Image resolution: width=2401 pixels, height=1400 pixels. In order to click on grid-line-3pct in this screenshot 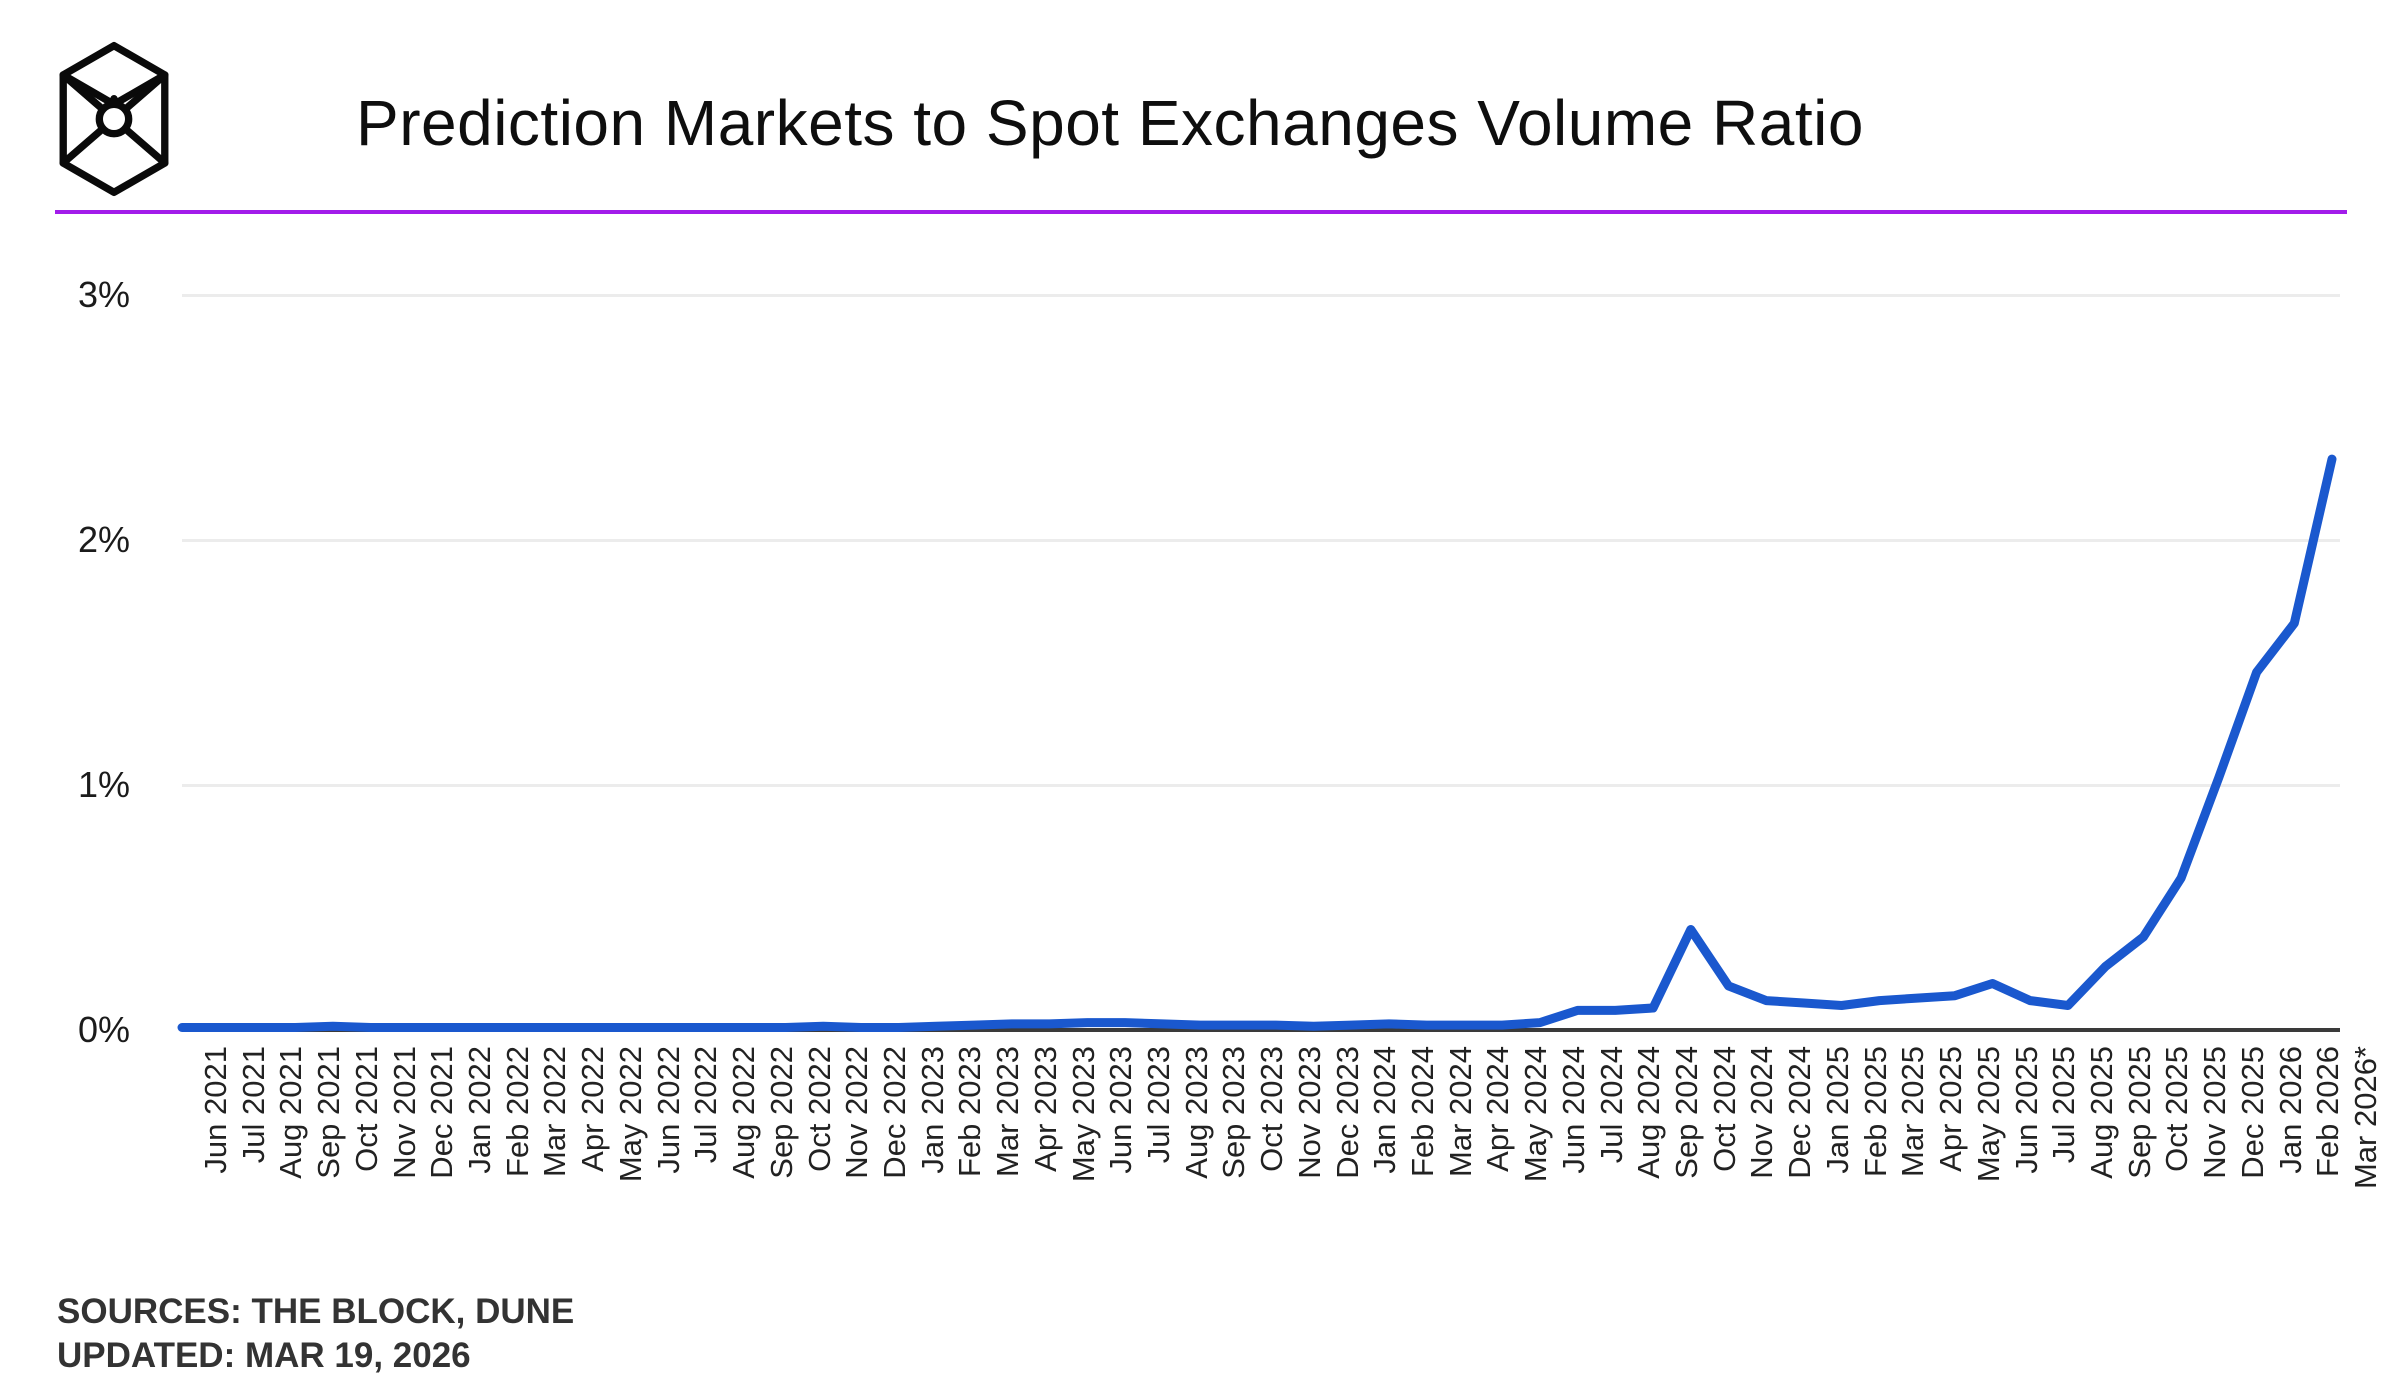, I will do `click(1261, 295)`.